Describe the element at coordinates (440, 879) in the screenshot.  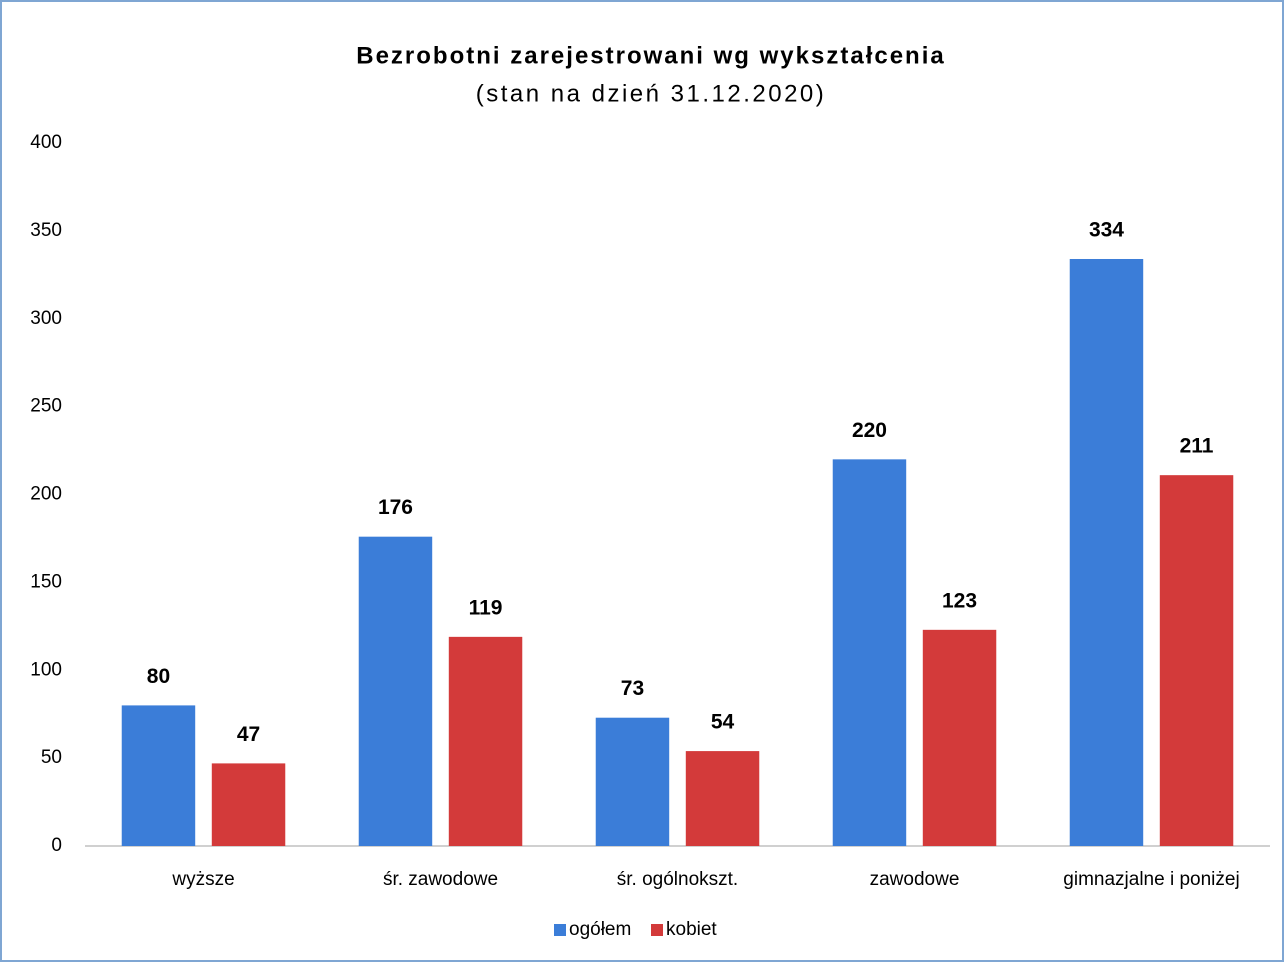
I see `x-tick-label: śr. zawodowe` at that location.